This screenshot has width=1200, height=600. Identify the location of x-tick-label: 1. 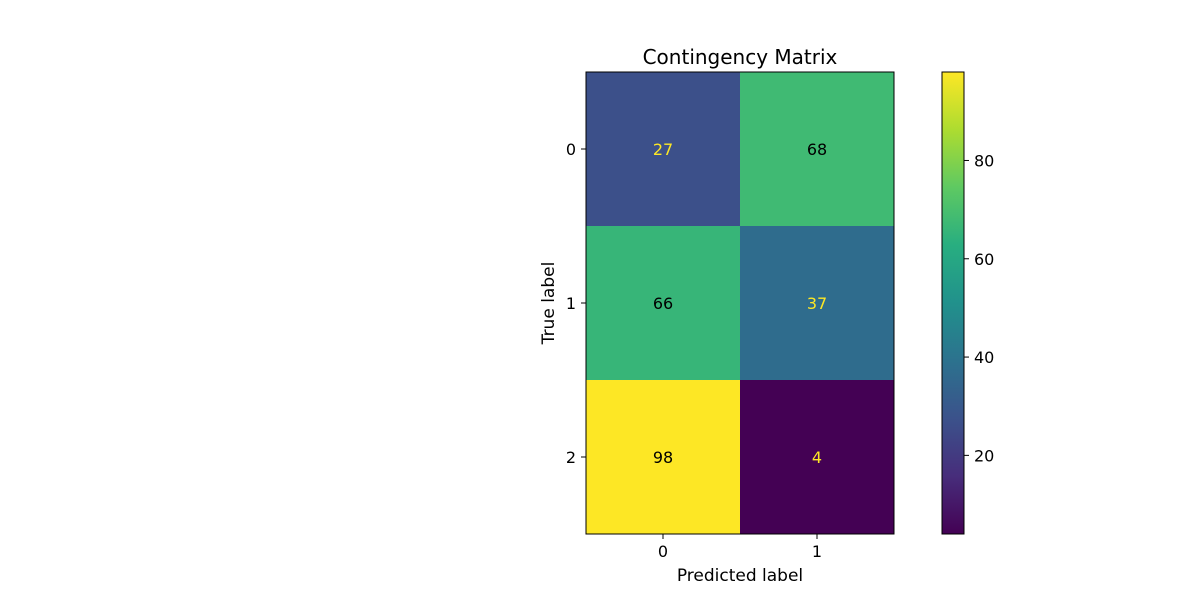
(817, 551).